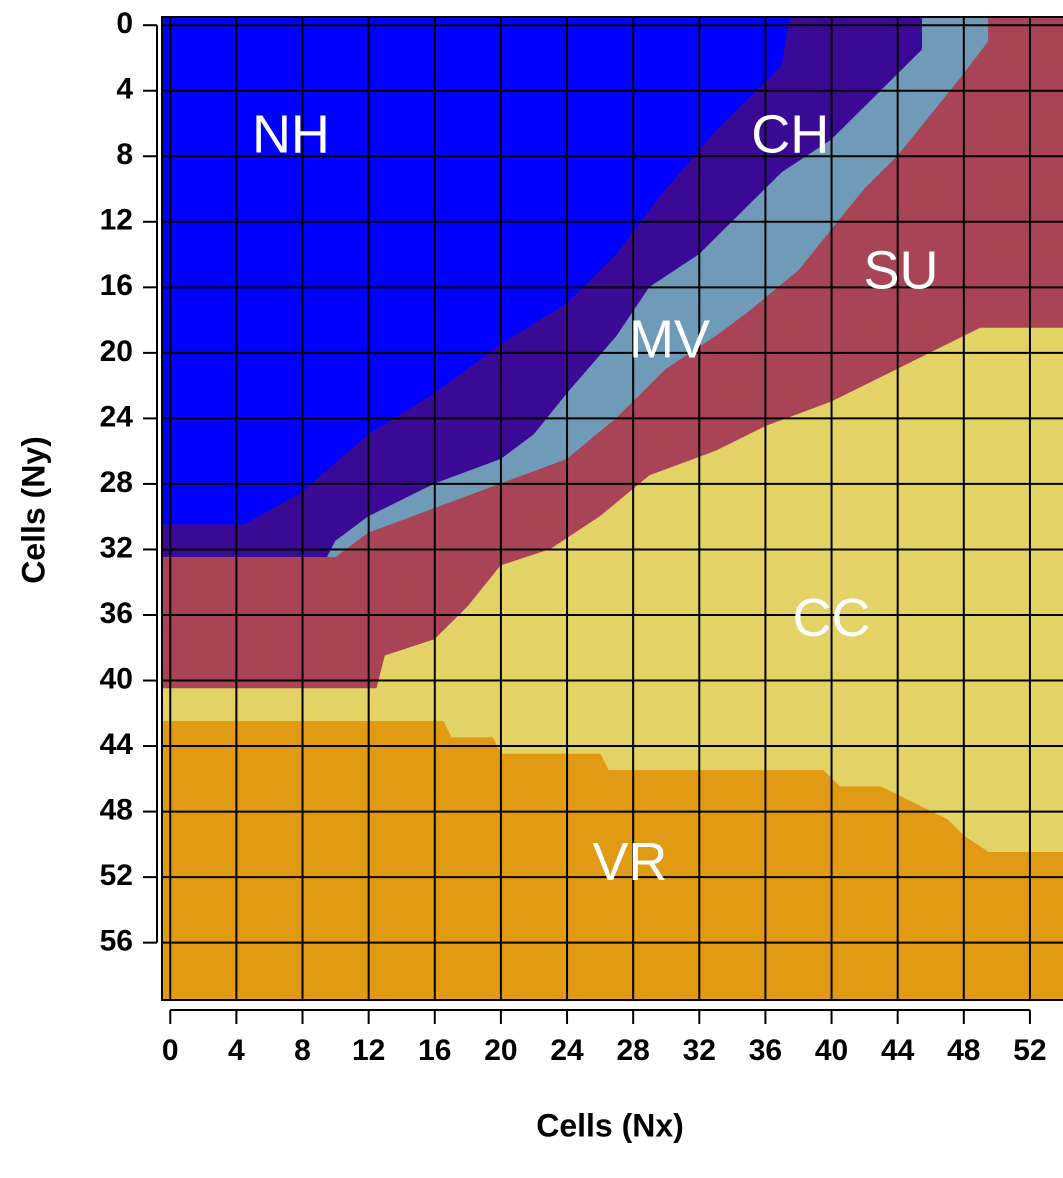 The image size is (1063, 1178). I want to click on y-tick-label: 16, so click(116, 285).